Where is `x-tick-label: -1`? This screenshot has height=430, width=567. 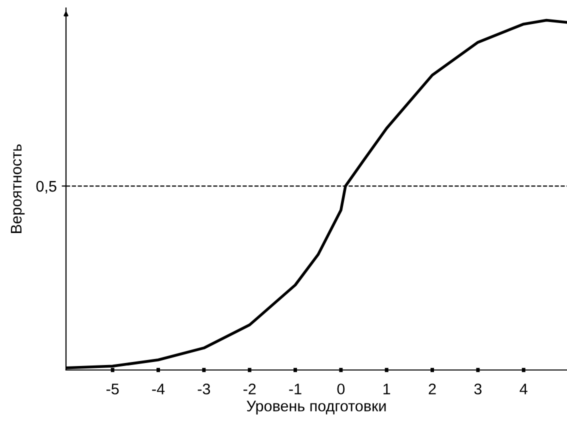 x-tick-label: -1 is located at coordinates (295, 389).